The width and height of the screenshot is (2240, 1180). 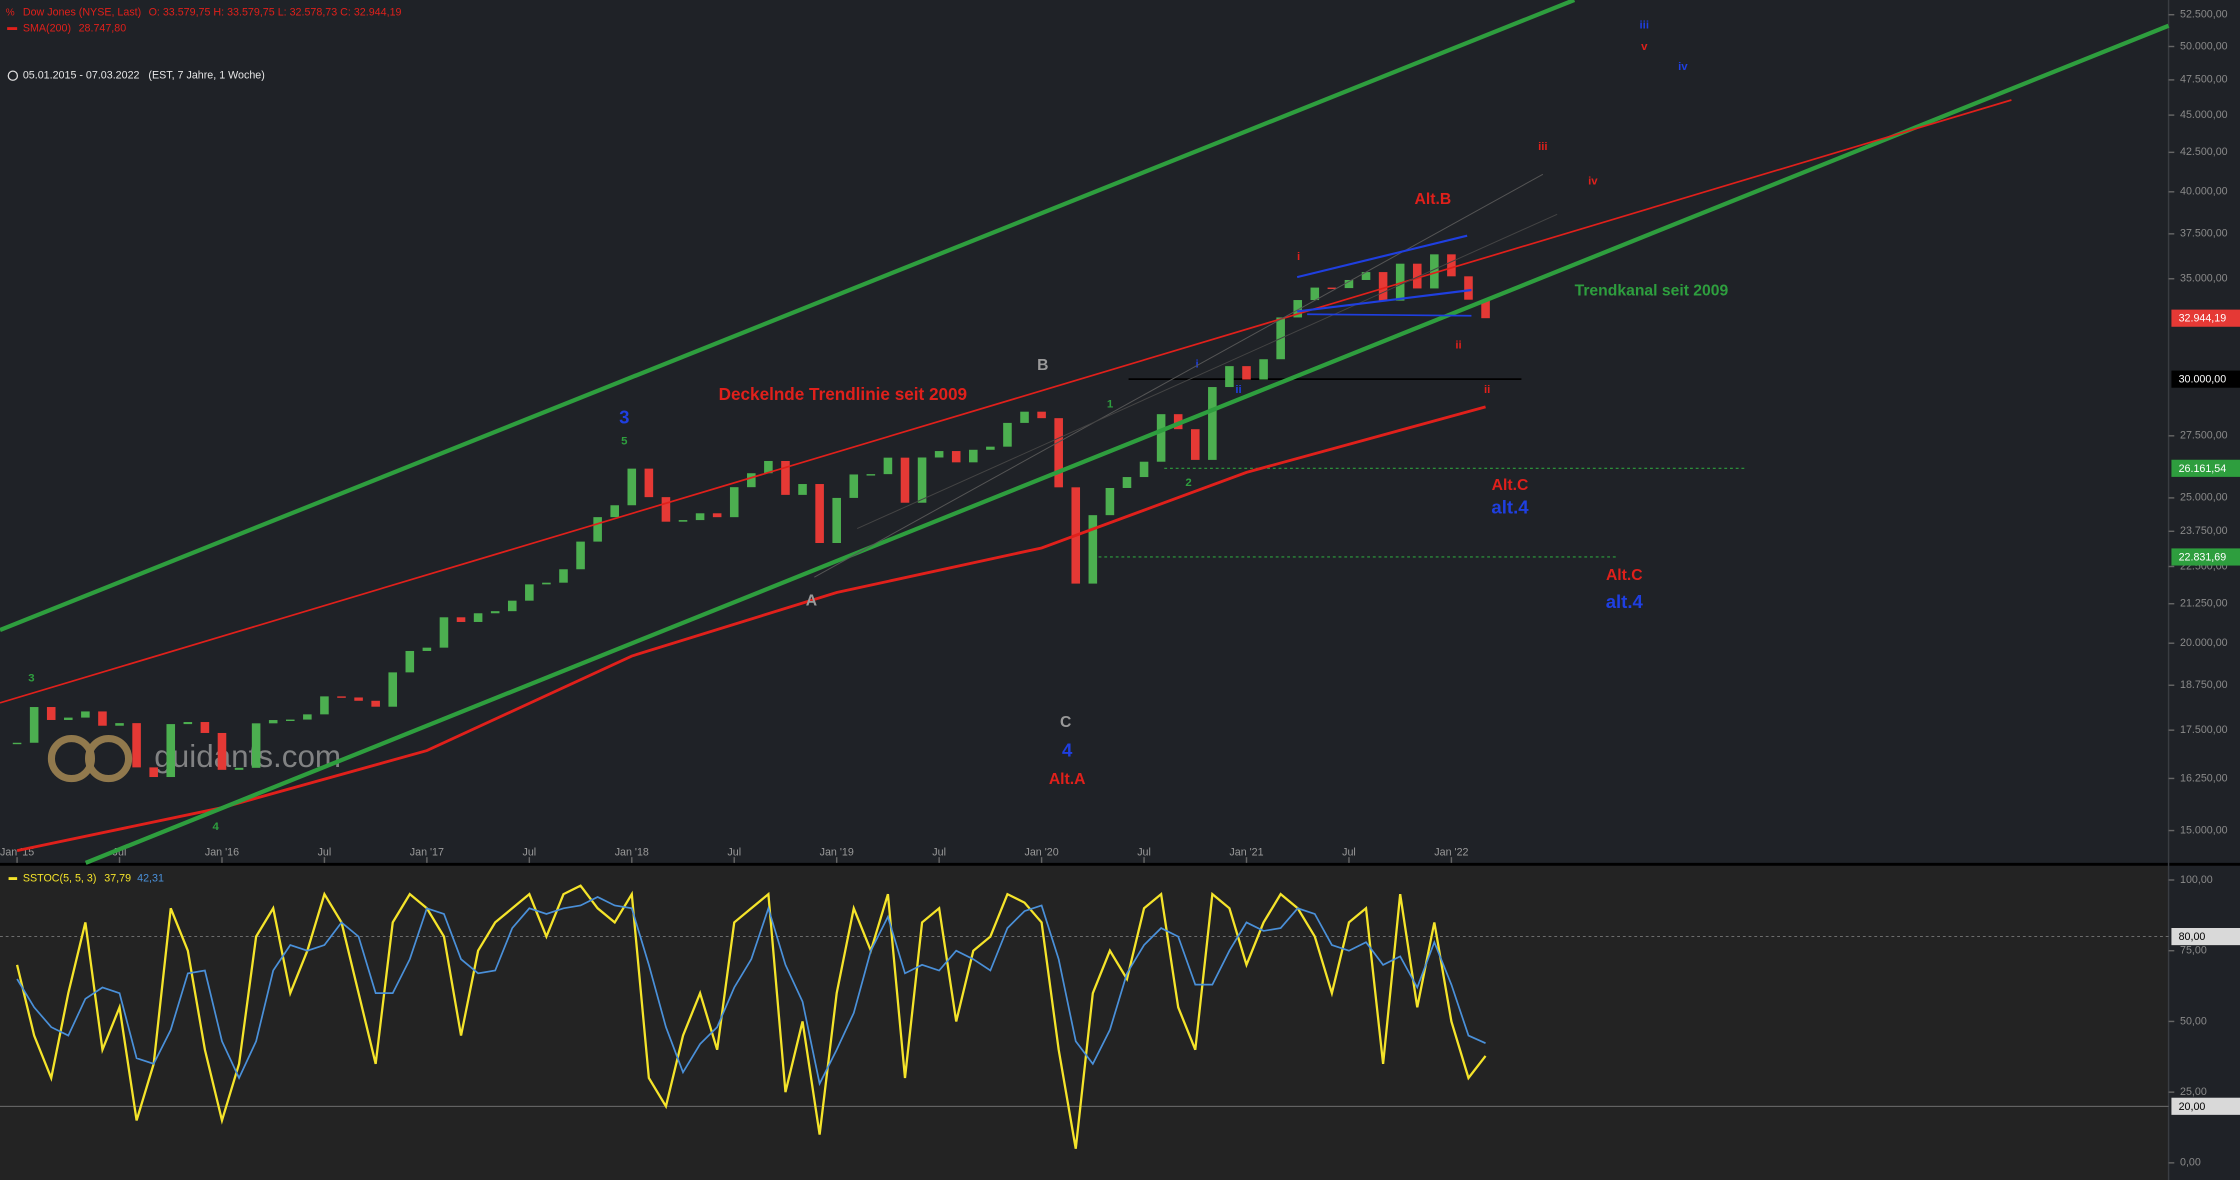 I want to click on header-icon: %, so click(x=10, y=12).